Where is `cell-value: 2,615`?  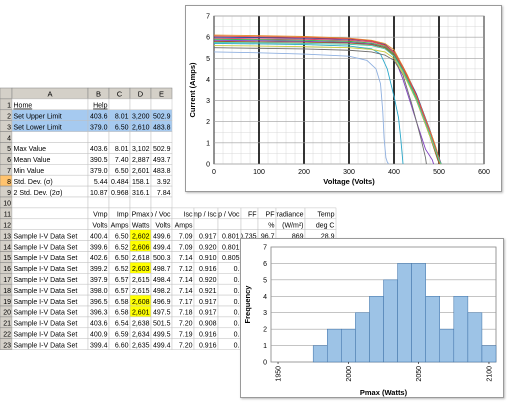 cell-value: 2,615 is located at coordinates (141, 291).